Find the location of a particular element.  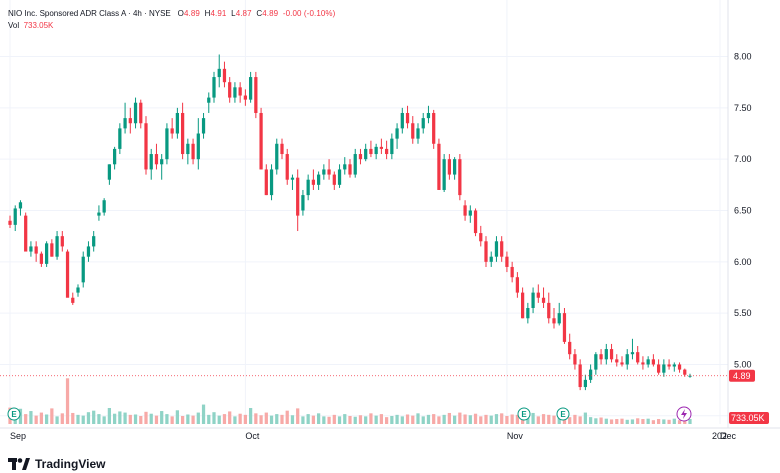

high-label: H is located at coordinates (207, 13).